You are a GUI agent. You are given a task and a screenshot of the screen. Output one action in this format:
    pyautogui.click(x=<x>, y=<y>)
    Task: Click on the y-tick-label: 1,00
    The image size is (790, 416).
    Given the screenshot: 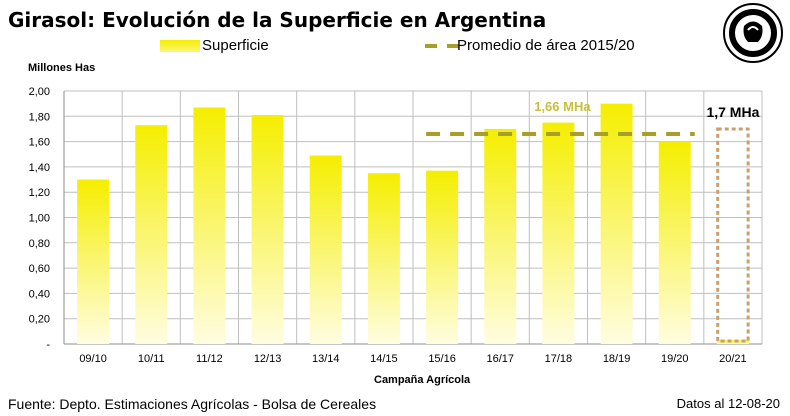 What is the action you would take?
    pyautogui.click(x=39, y=219)
    